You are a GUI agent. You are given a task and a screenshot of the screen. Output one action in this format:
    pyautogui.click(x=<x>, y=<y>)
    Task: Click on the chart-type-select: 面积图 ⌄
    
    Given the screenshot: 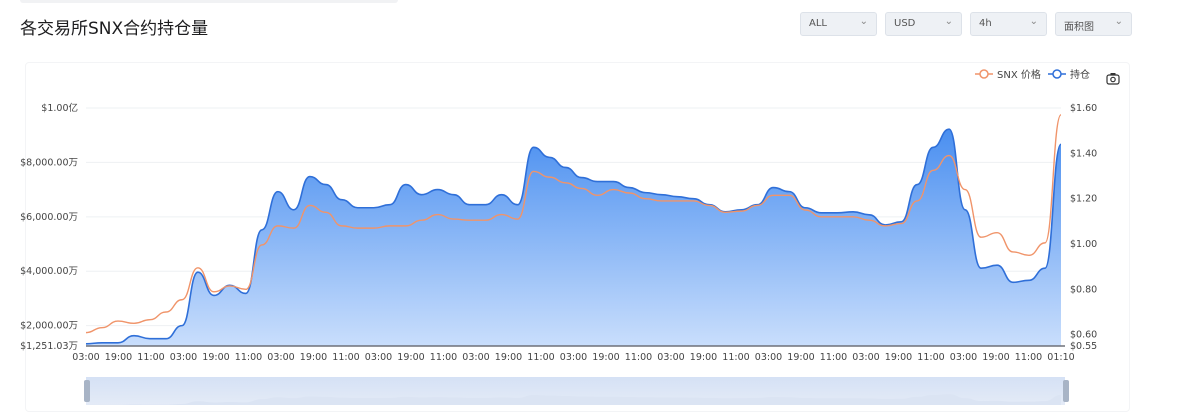 What is the action you would take?
    pyautogui.click(x=1093, y=24)
    